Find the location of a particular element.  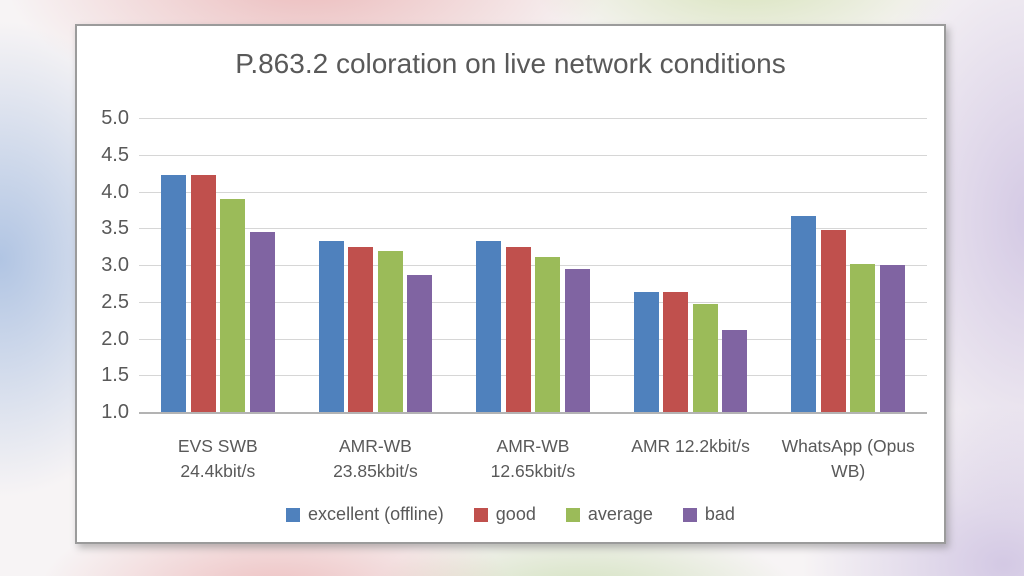

y-tick-label: 1.5 is located at coordinates (115, 375).